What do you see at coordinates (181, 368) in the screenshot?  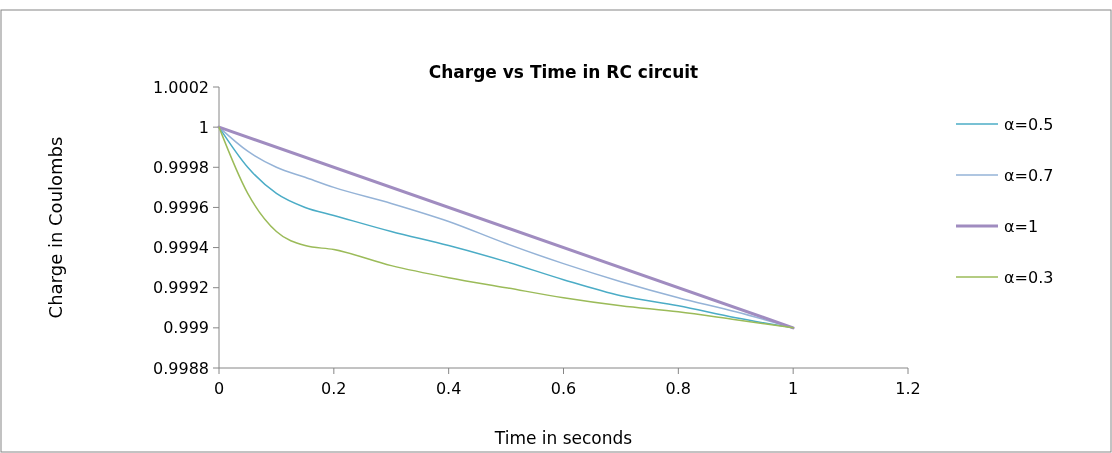 I see `y-tick-label: 0.9988` at bounding box center [181, 368].